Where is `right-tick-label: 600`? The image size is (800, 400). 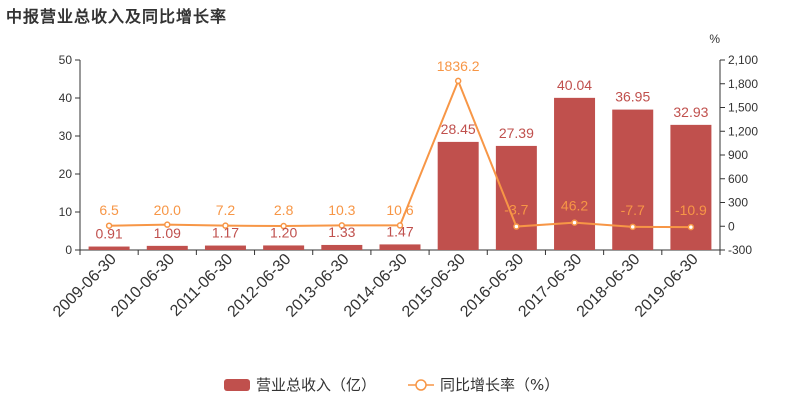
right-tick-label: 600 is located at coordinates (738, 179).